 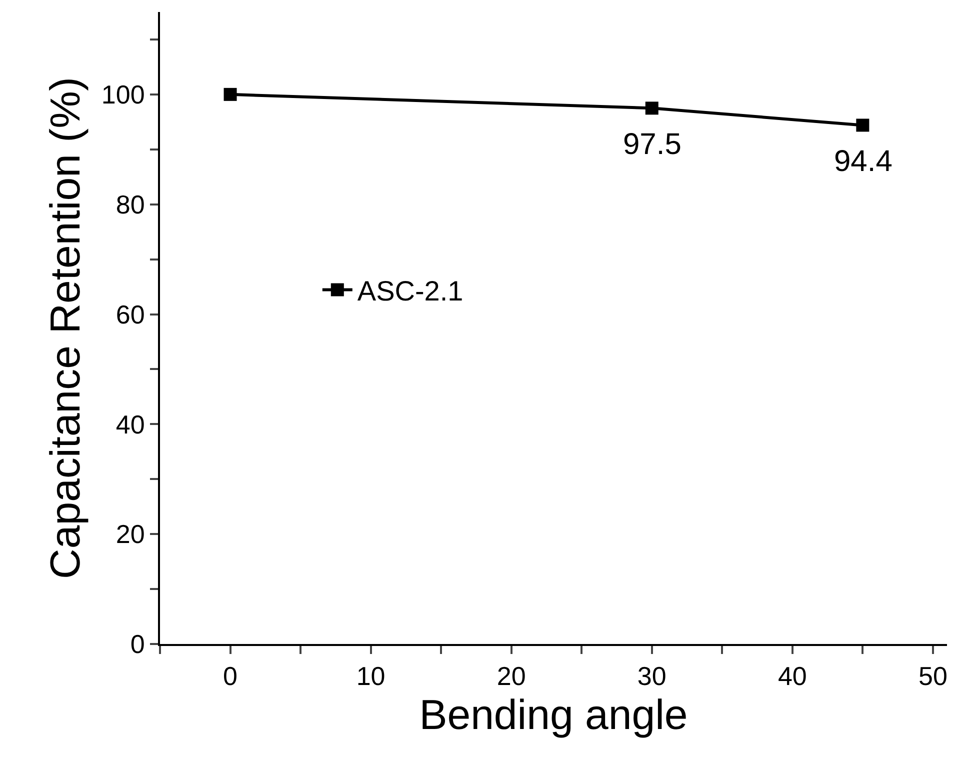 I want to click on y-tick-label: 80, so click(x=130, y=204).